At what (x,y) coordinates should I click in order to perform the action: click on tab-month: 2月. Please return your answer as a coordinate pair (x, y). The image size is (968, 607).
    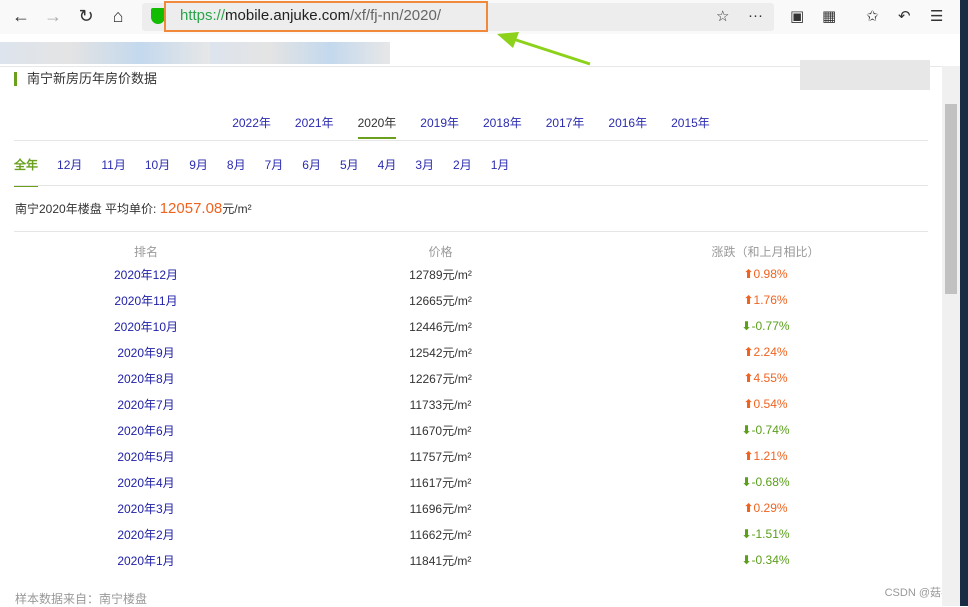
    Looking at the image, I should click on (462, 165).